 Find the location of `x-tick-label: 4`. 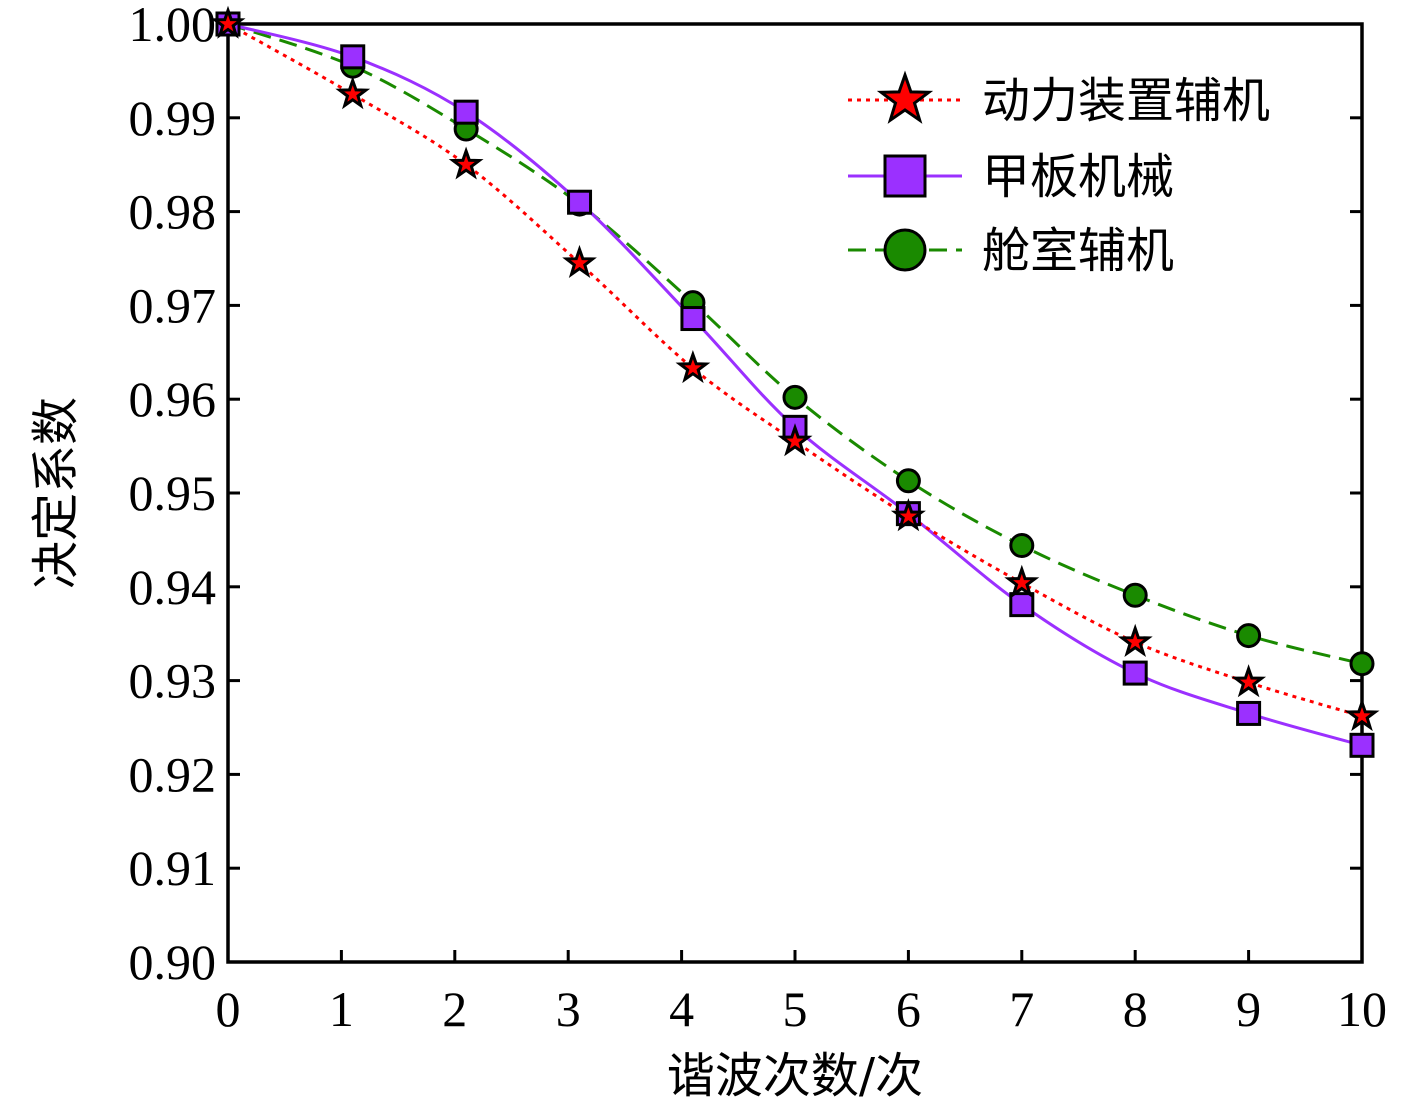

x-tick-label: 4 is located at coordinates (681, 1009).